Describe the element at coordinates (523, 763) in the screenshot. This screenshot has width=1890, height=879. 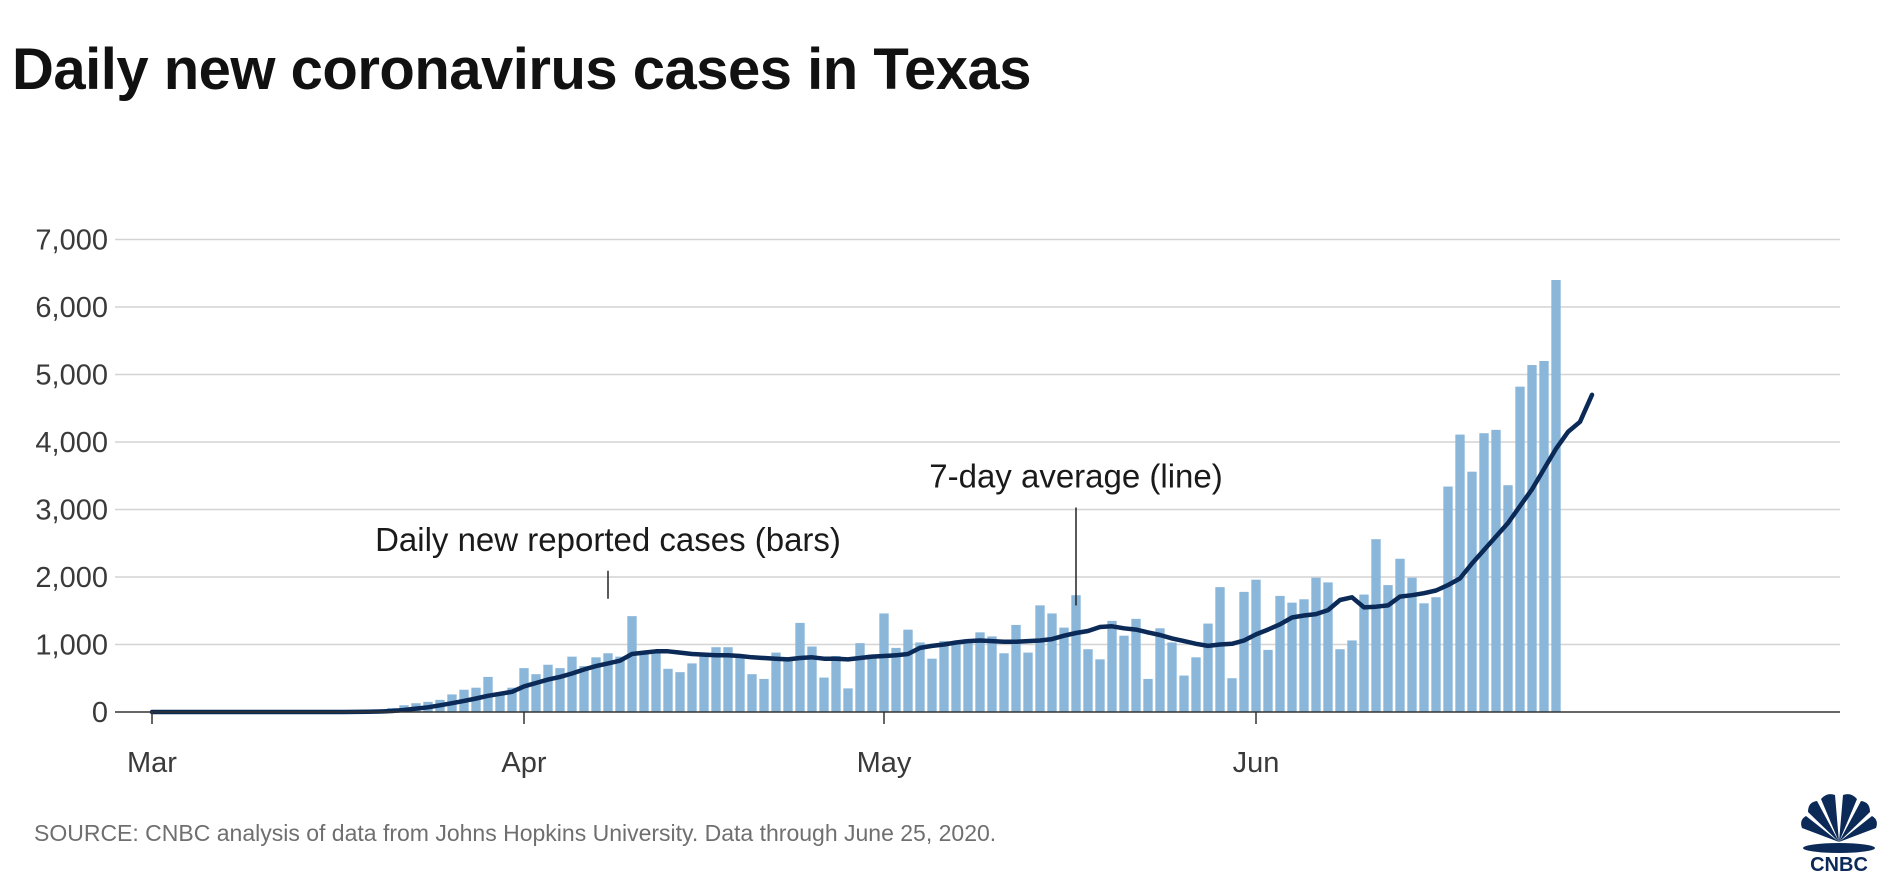
I see `x-tick-label: Apr` at that location.